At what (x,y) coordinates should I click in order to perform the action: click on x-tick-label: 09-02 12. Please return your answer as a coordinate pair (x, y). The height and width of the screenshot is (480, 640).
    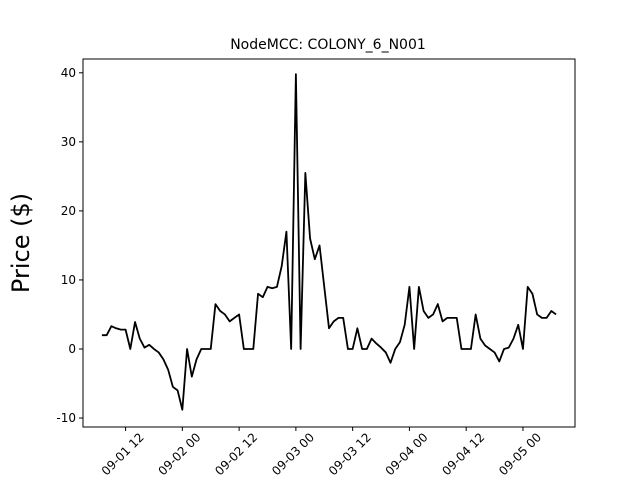
    Looking at the image, I should click on (236, 454).